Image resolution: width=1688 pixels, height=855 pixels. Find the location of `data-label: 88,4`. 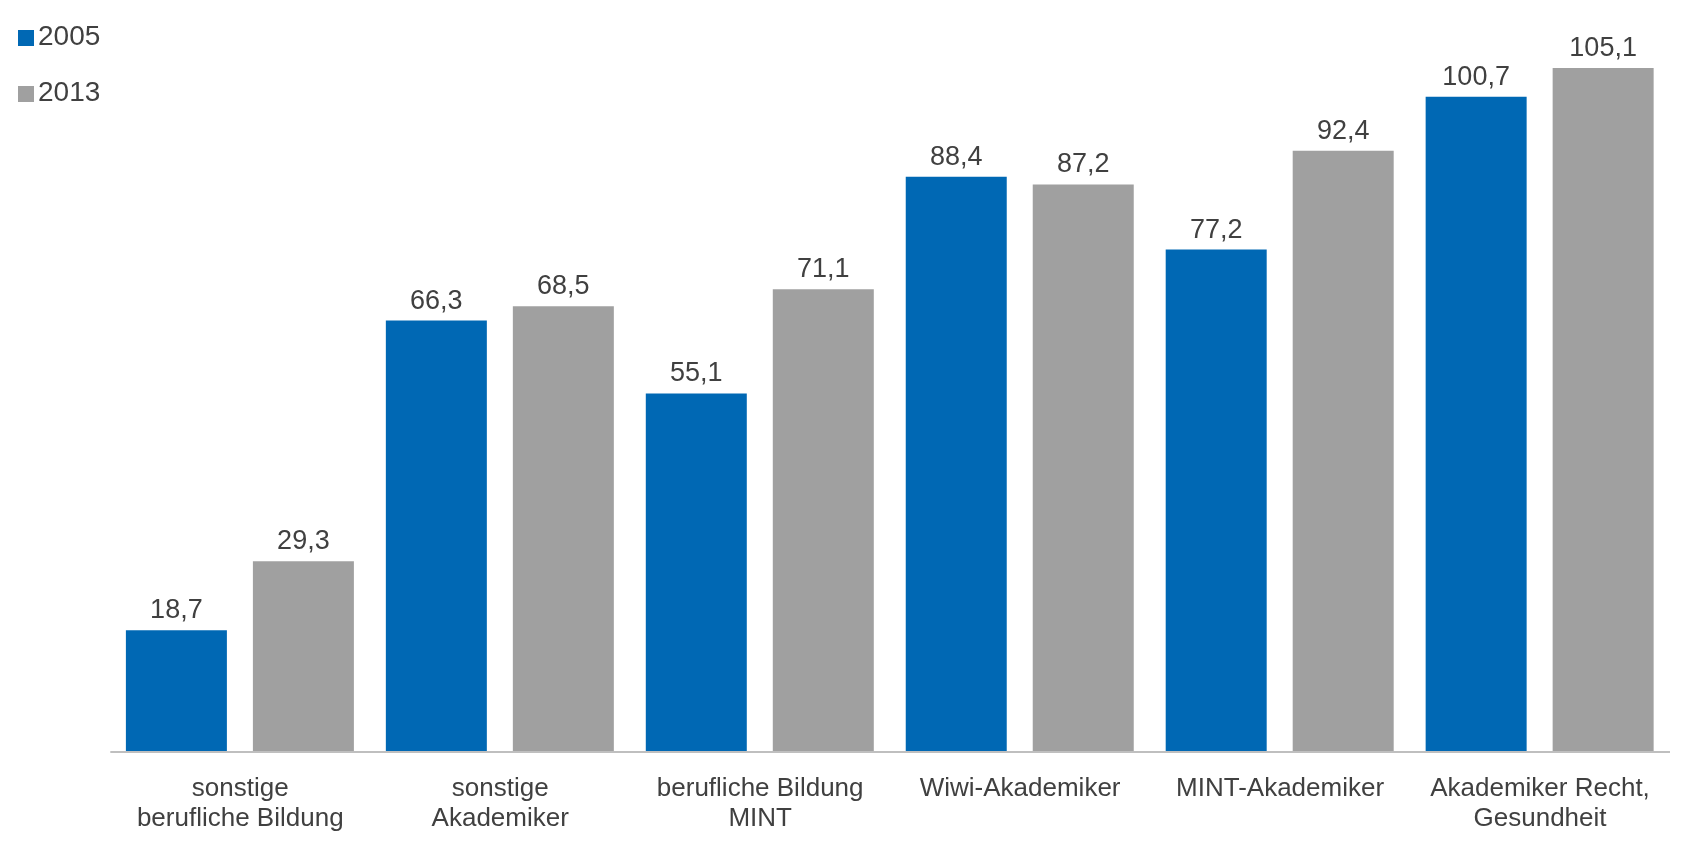

data-label: 88,4 is located at coordinates (956, 155).